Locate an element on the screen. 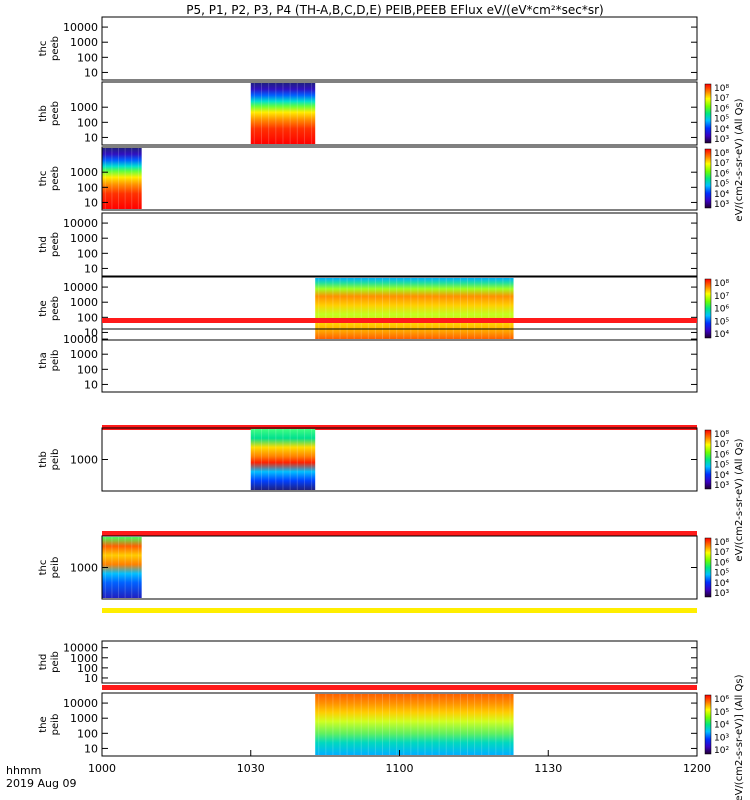  x-axis-label-hhmm: hhmm is located at coordinates (23, 770).